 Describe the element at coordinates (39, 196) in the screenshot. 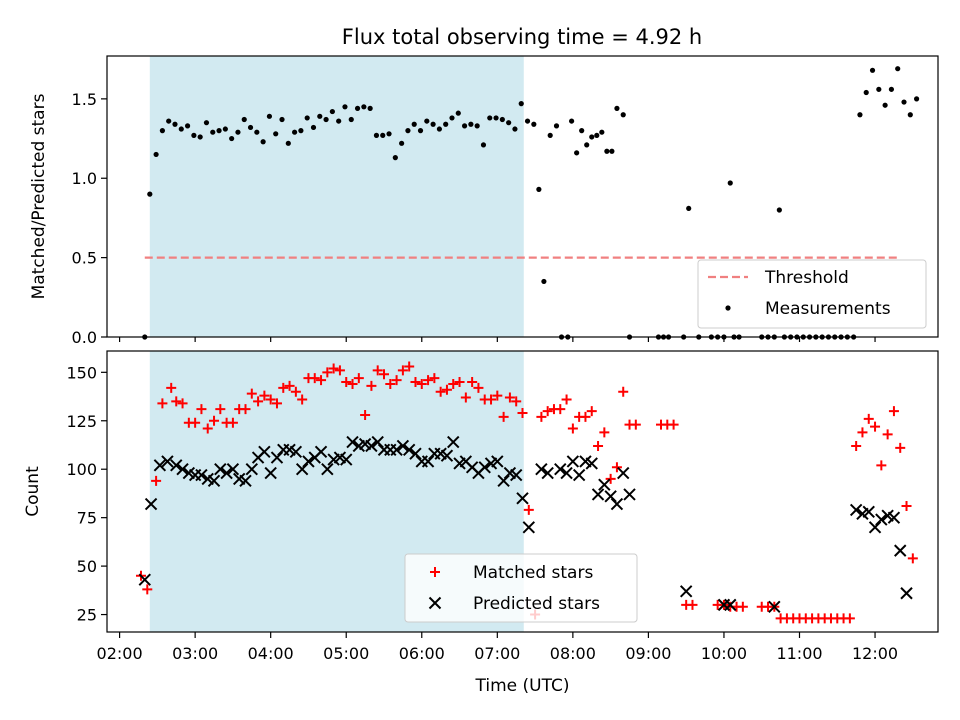

I see `top-y-axis-label: Matched/Predicted stars` at that location.